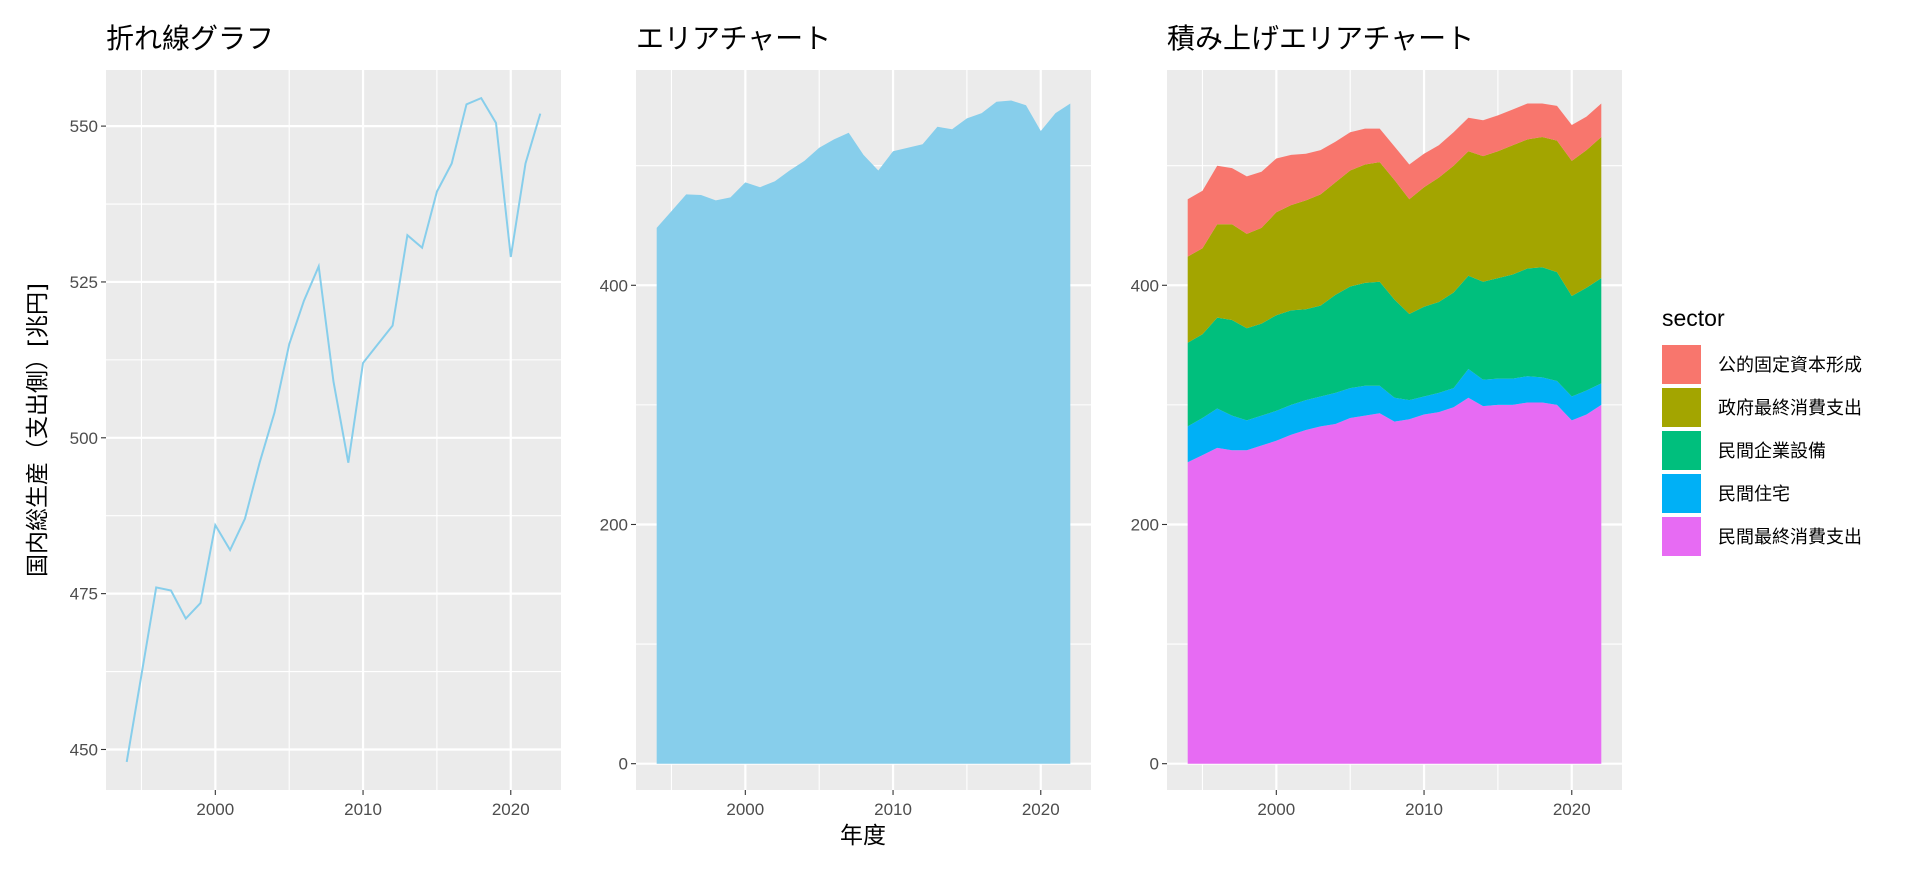  What do you see at coordinates (84, 749) in the screenshot?
I see `line-chart-y-tick-label: 450` at bounding box center [84, 749].